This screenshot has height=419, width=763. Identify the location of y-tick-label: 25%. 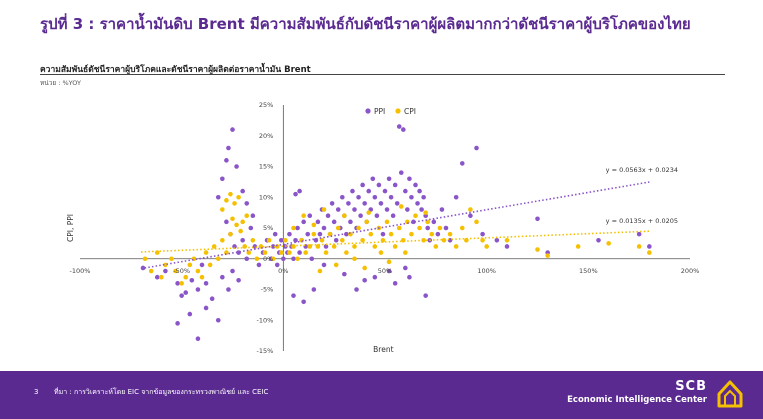
(266, 105).